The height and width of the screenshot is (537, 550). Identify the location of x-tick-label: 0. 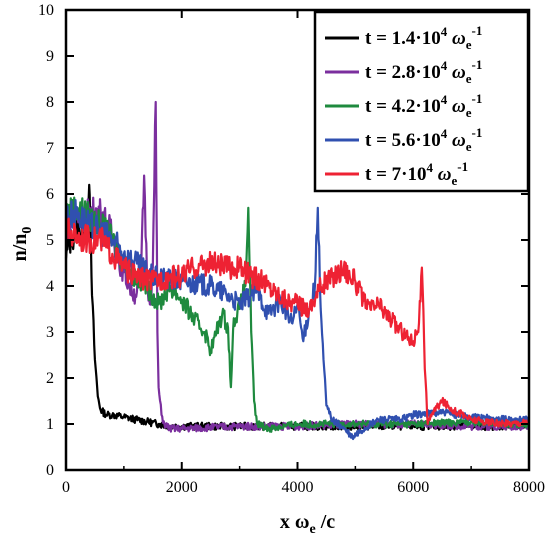
(66, 487).